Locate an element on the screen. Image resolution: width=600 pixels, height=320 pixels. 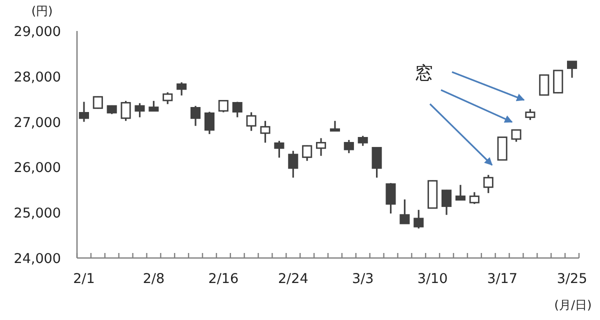
x-tick-label: 3/25 is located at coordinates (572, 279).